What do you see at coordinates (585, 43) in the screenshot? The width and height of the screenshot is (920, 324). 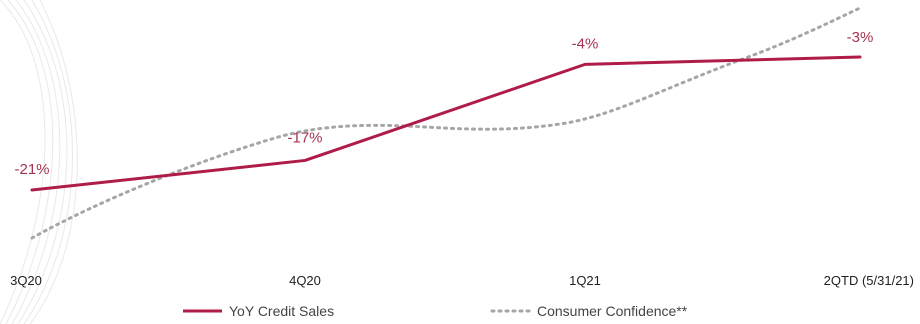 I see `data-label-1q21: -4%` at bounding box center [585, 43].